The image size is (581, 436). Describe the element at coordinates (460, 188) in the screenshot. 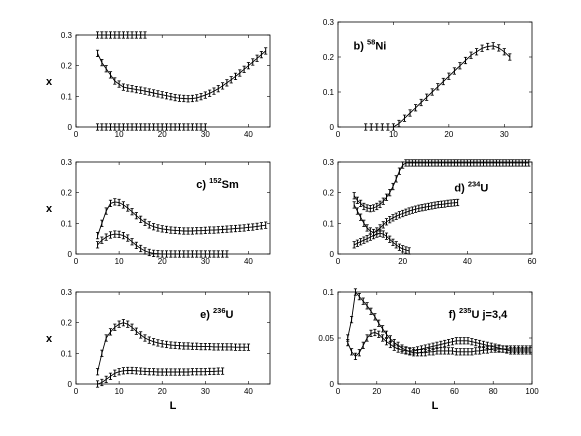

I see `panel-label-prefix: d)` at that location.